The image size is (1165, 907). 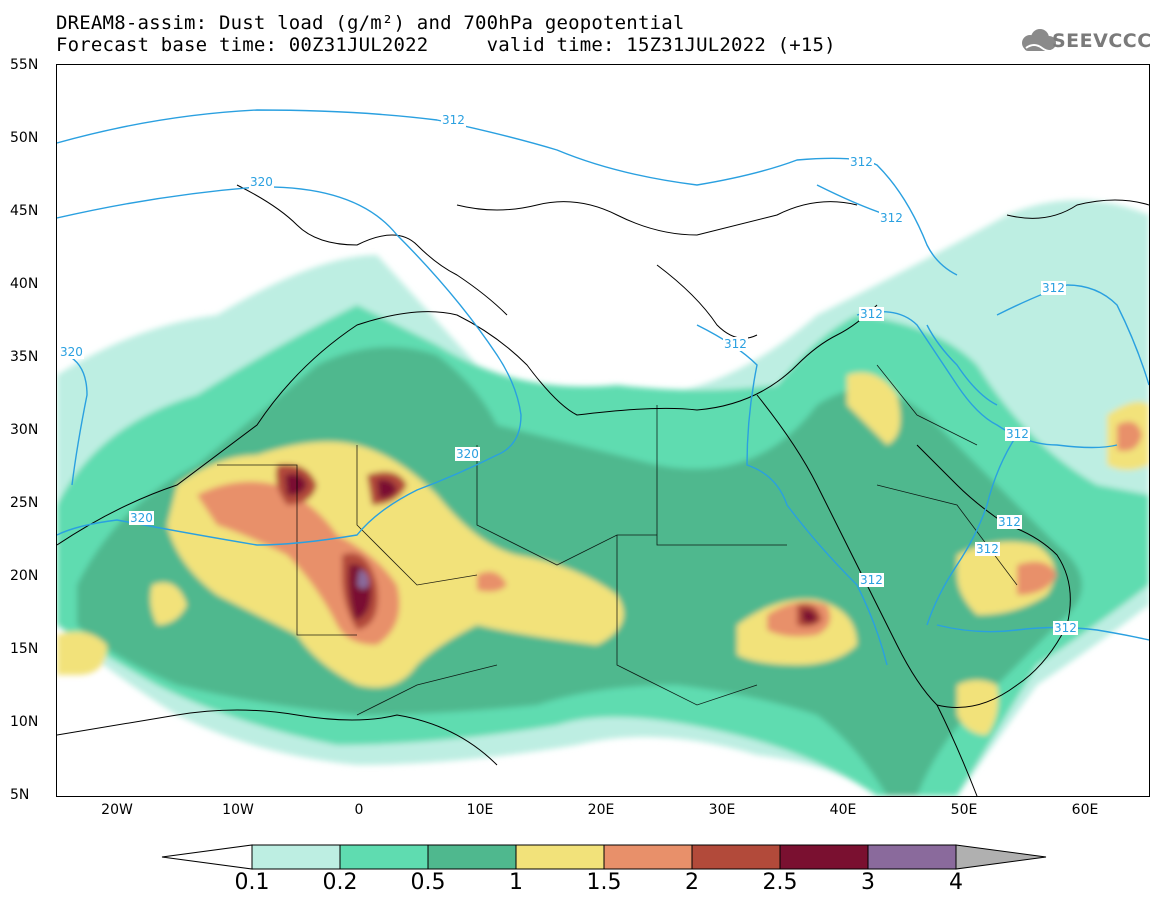 I want to click on colorbar-label: 4, so click(x=956, y=882).